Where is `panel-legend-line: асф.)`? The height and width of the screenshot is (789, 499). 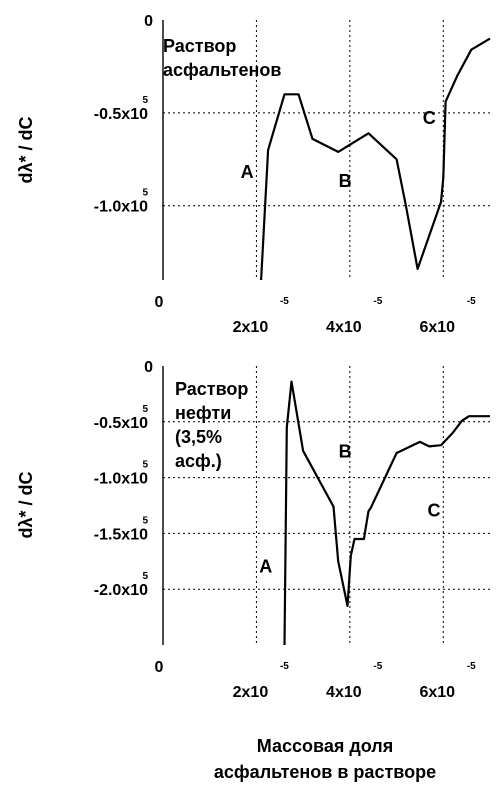
panel-legend-line: асф.) is located at coordinates (198, 461).